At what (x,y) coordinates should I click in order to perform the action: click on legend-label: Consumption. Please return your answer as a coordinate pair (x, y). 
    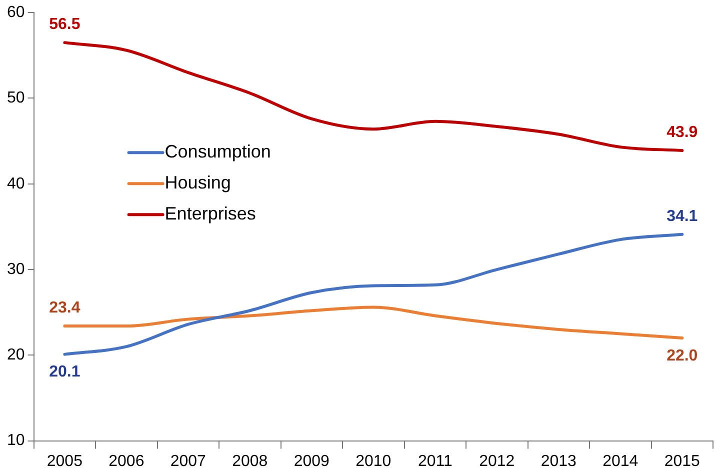
    Looking at the image, I should click on (217, 152).